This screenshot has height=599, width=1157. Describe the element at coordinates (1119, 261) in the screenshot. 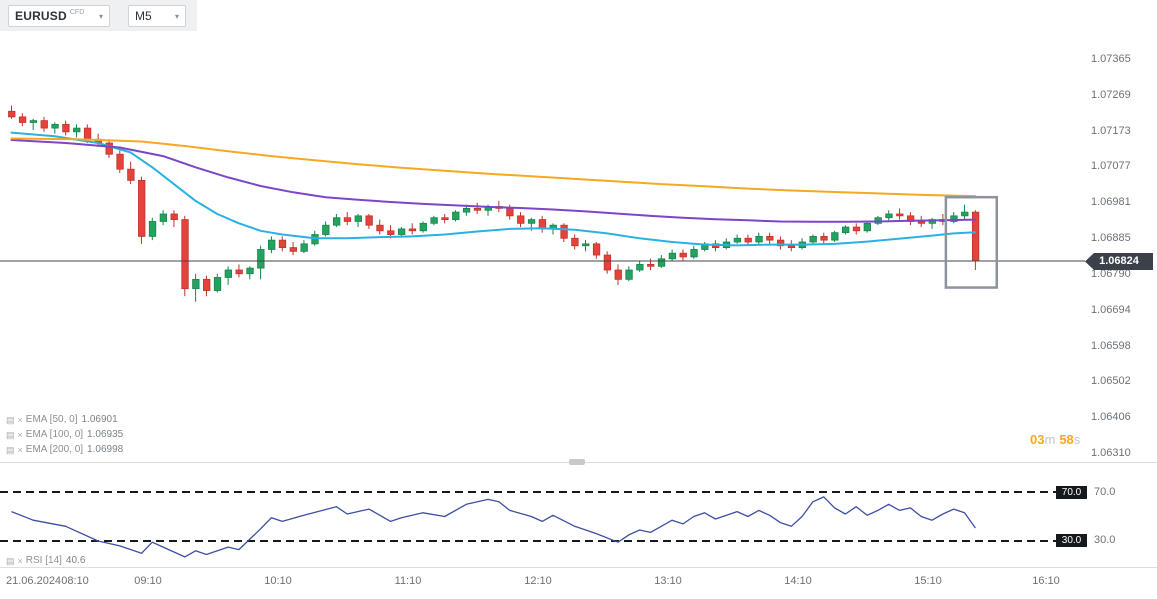

I see `current-price-badge: 1.06824` at that location.